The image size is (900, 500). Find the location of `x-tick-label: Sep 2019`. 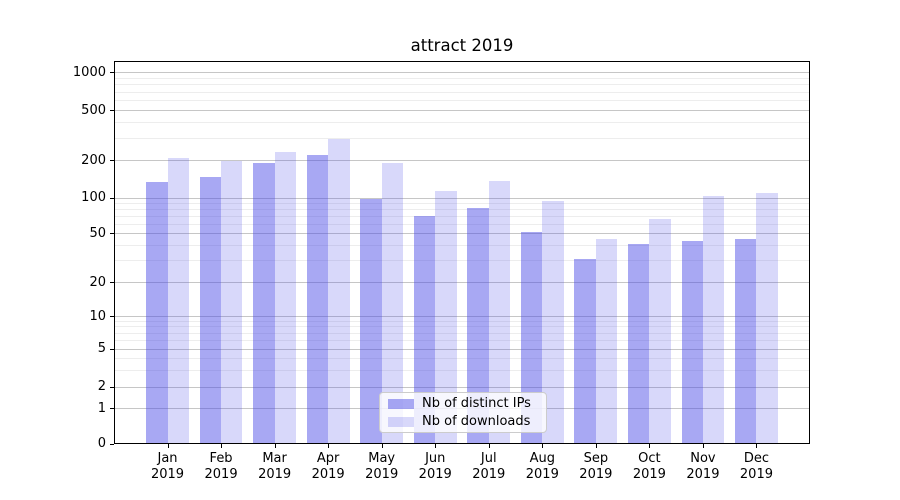

x-tick-label: Sep 2019 is located at coordinates (596, 466).